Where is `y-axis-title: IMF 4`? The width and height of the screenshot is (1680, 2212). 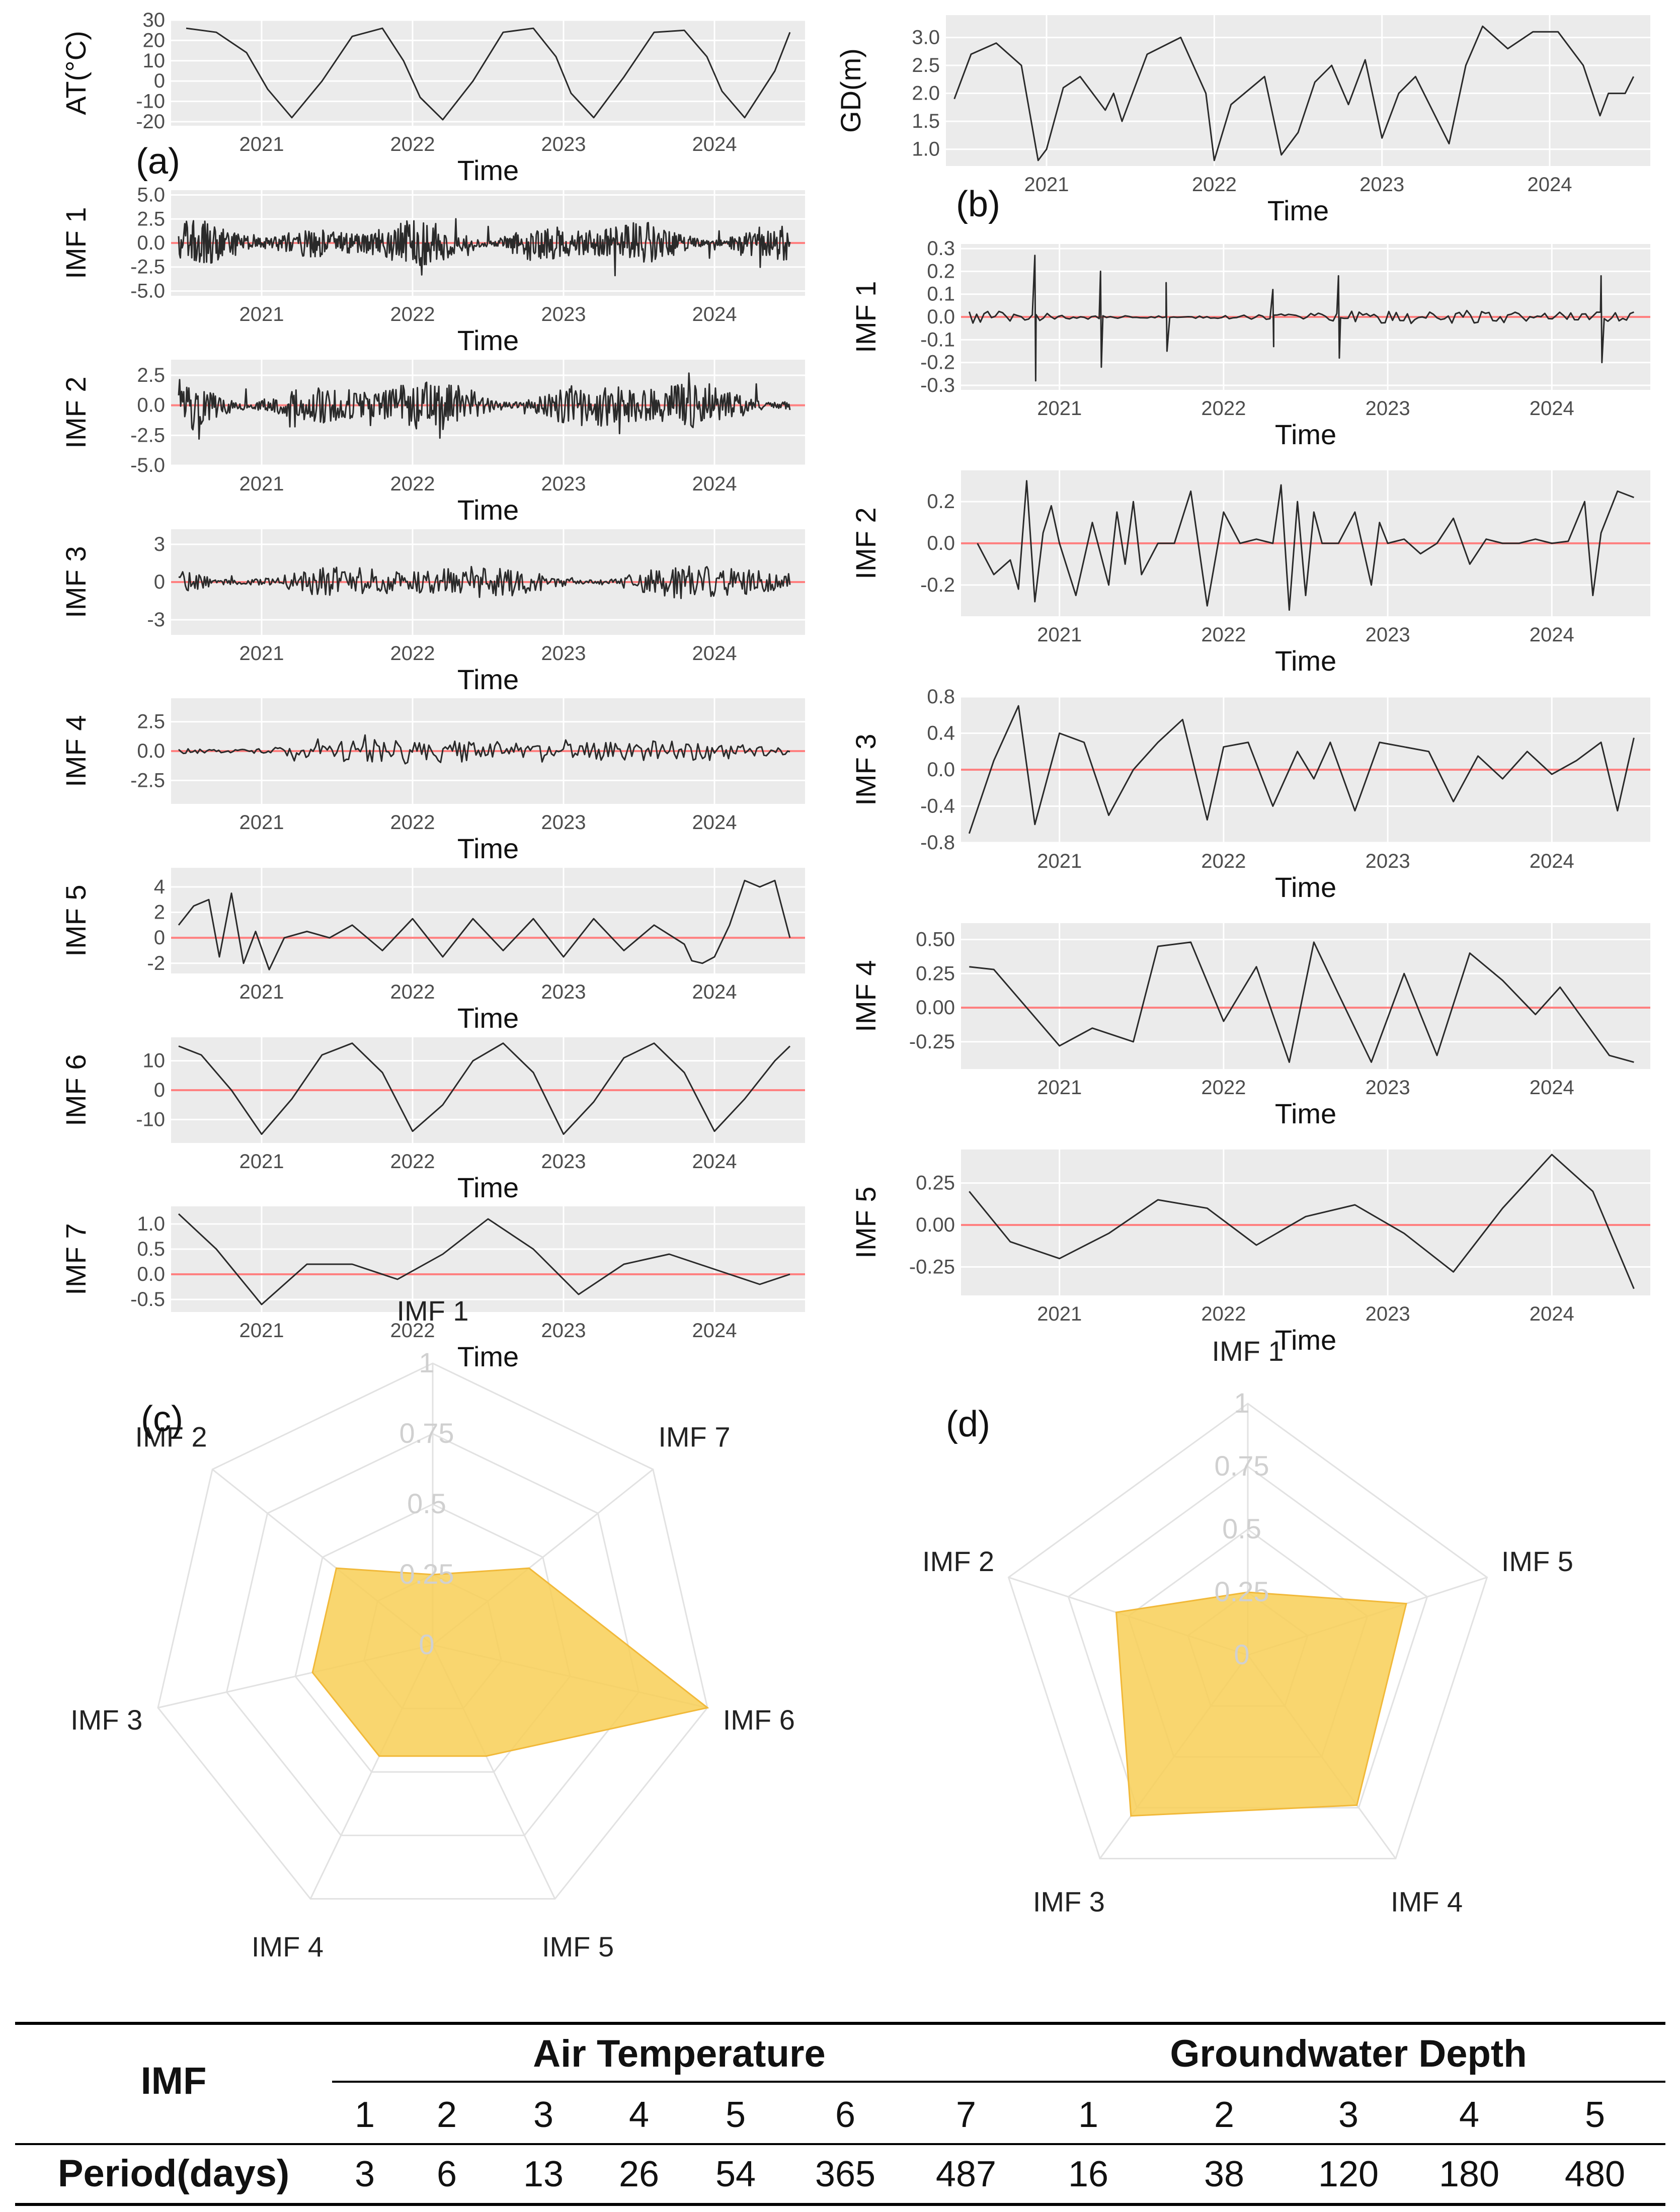
y-axis-title: IMF 4 is located at coordinates (866, 996).